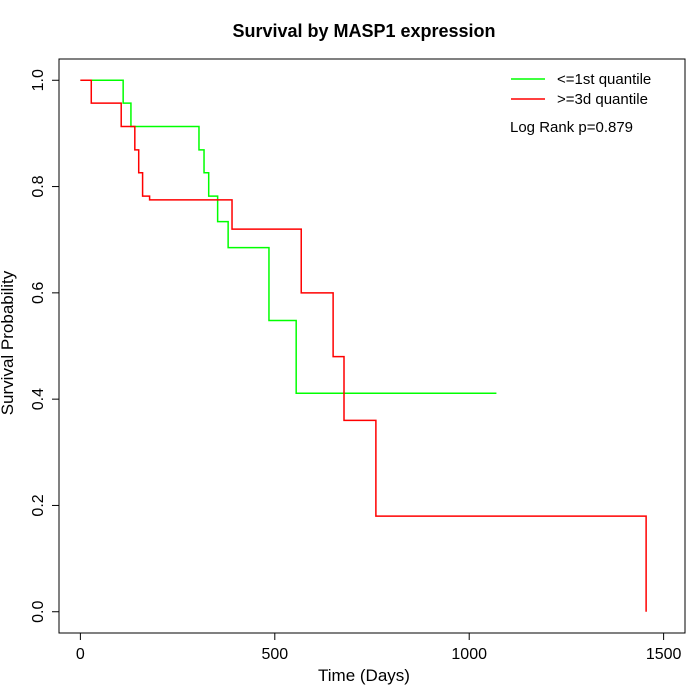 Image resolution: width=700 pixels, height=700 pixels. I want to click on x-tick-label: 0, so click(80, 654).